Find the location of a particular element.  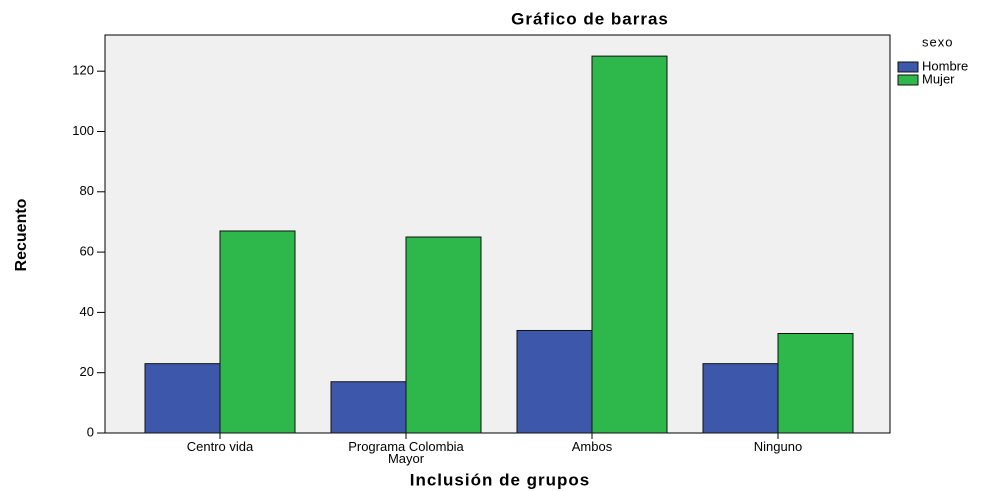

x-tick-label: Centro vida is located at coordinates (220, 446).